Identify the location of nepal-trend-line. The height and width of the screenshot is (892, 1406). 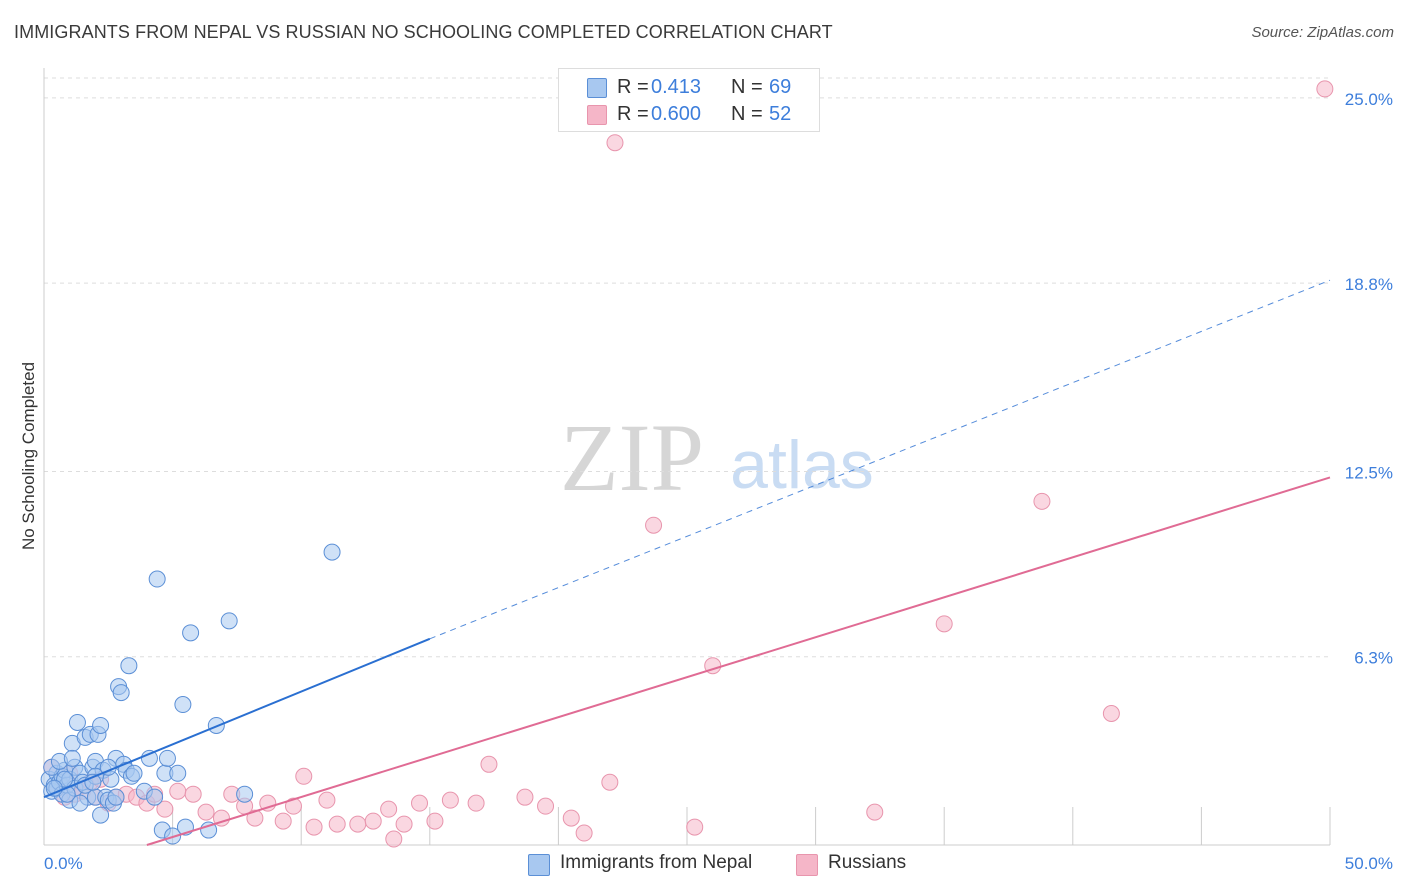
(237, 718).